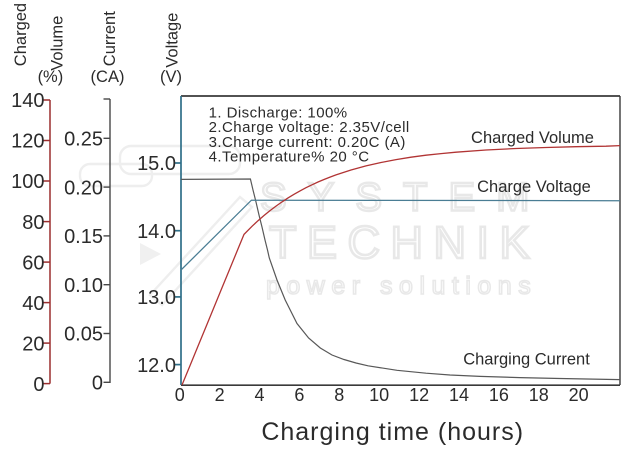 The width and height of the screenshot is (636, 461). Describe the element at coordinates (404, 242) in the screenshot. I see `svg-text: TECHNIK` at that location.